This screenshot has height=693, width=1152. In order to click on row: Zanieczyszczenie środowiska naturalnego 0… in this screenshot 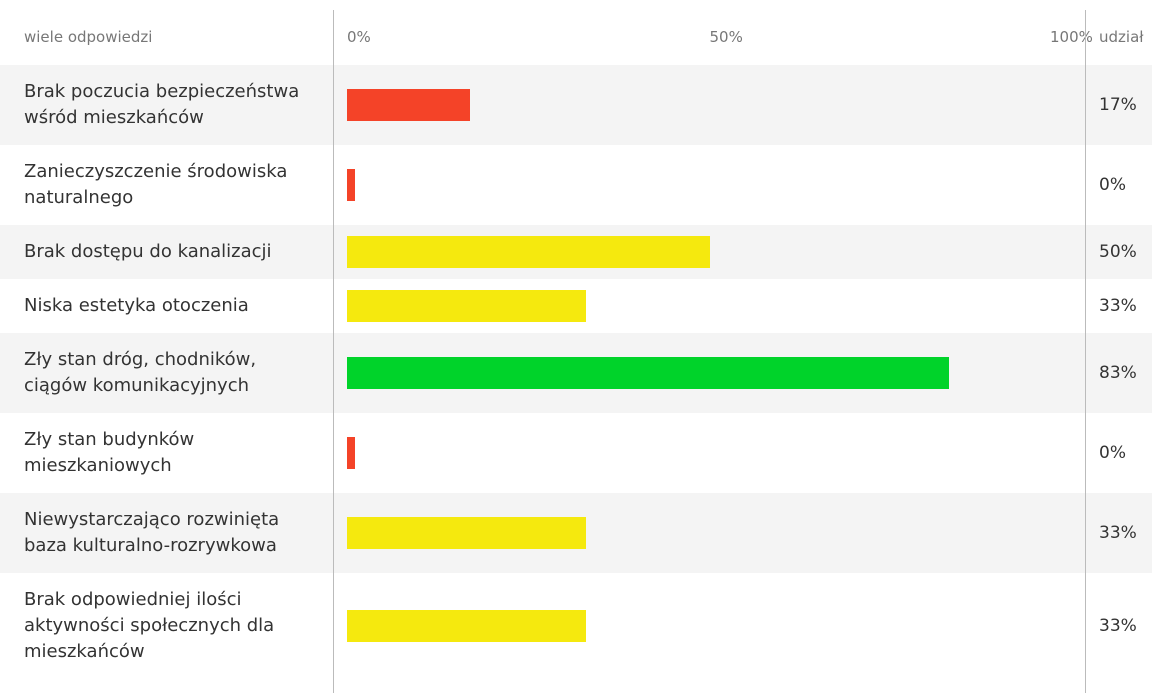, I will do `click(576, 185)`.